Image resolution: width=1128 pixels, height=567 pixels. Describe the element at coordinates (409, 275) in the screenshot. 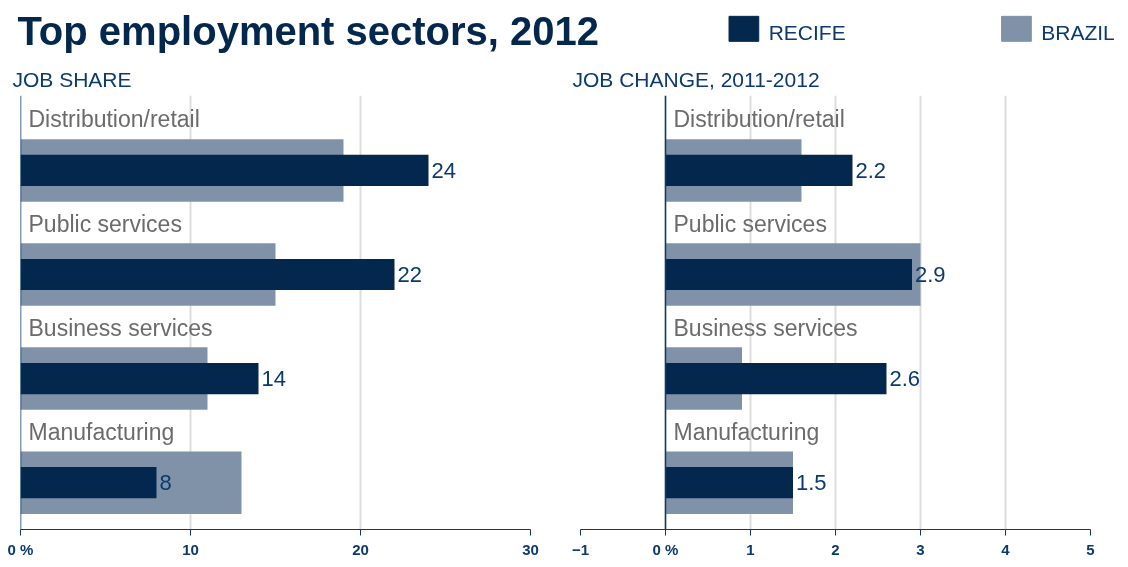

I see `data-label: 22` at that location.